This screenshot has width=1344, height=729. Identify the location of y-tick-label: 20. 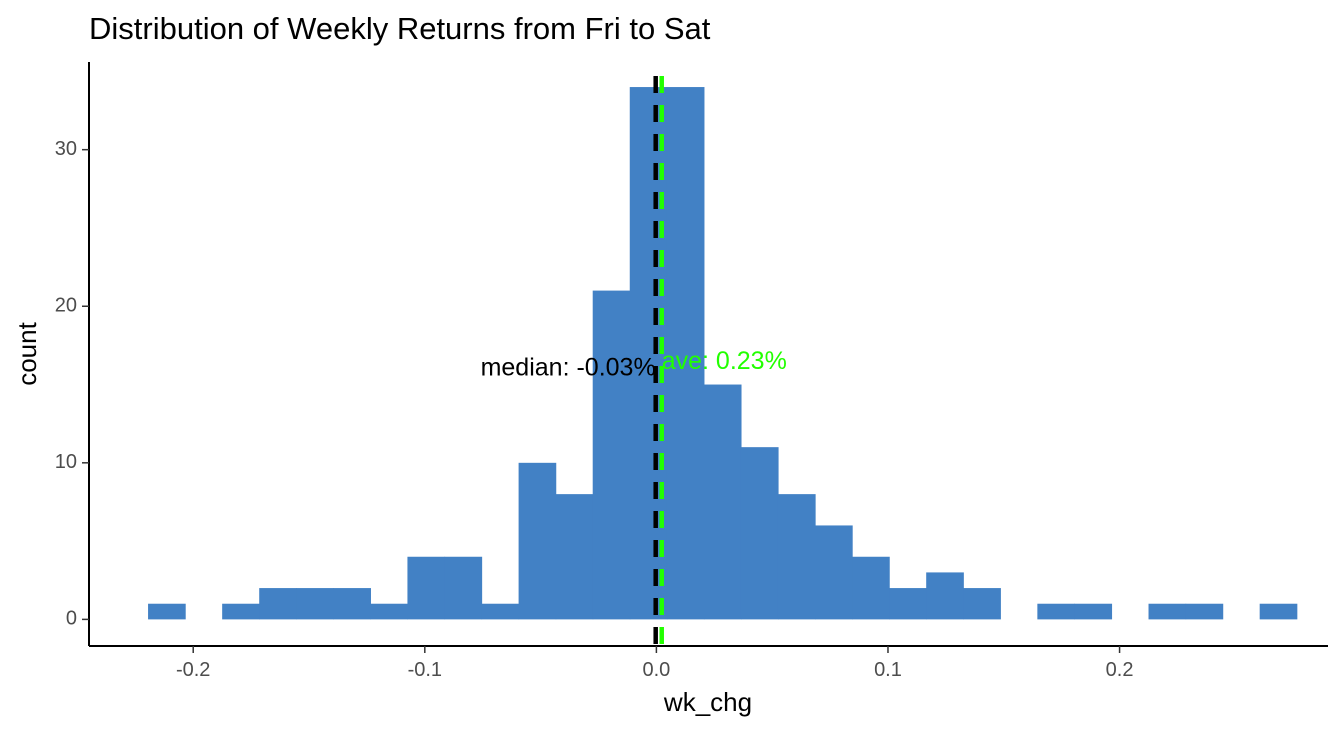
(66, 306).